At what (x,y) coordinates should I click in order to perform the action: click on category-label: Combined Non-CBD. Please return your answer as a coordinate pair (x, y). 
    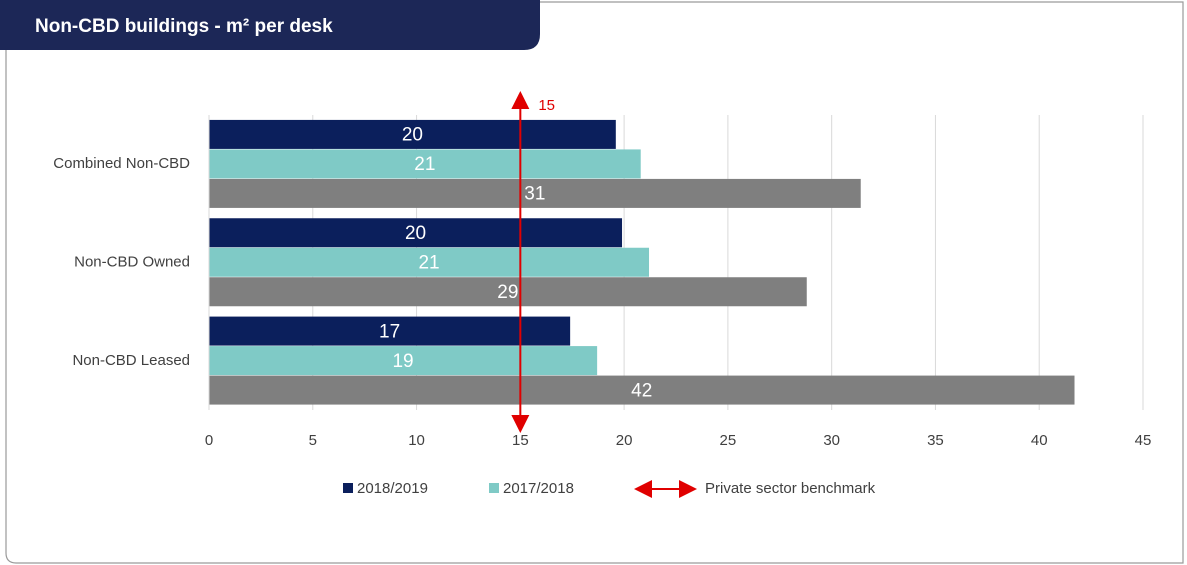
    Looking at the image, I should click on (121, 163).